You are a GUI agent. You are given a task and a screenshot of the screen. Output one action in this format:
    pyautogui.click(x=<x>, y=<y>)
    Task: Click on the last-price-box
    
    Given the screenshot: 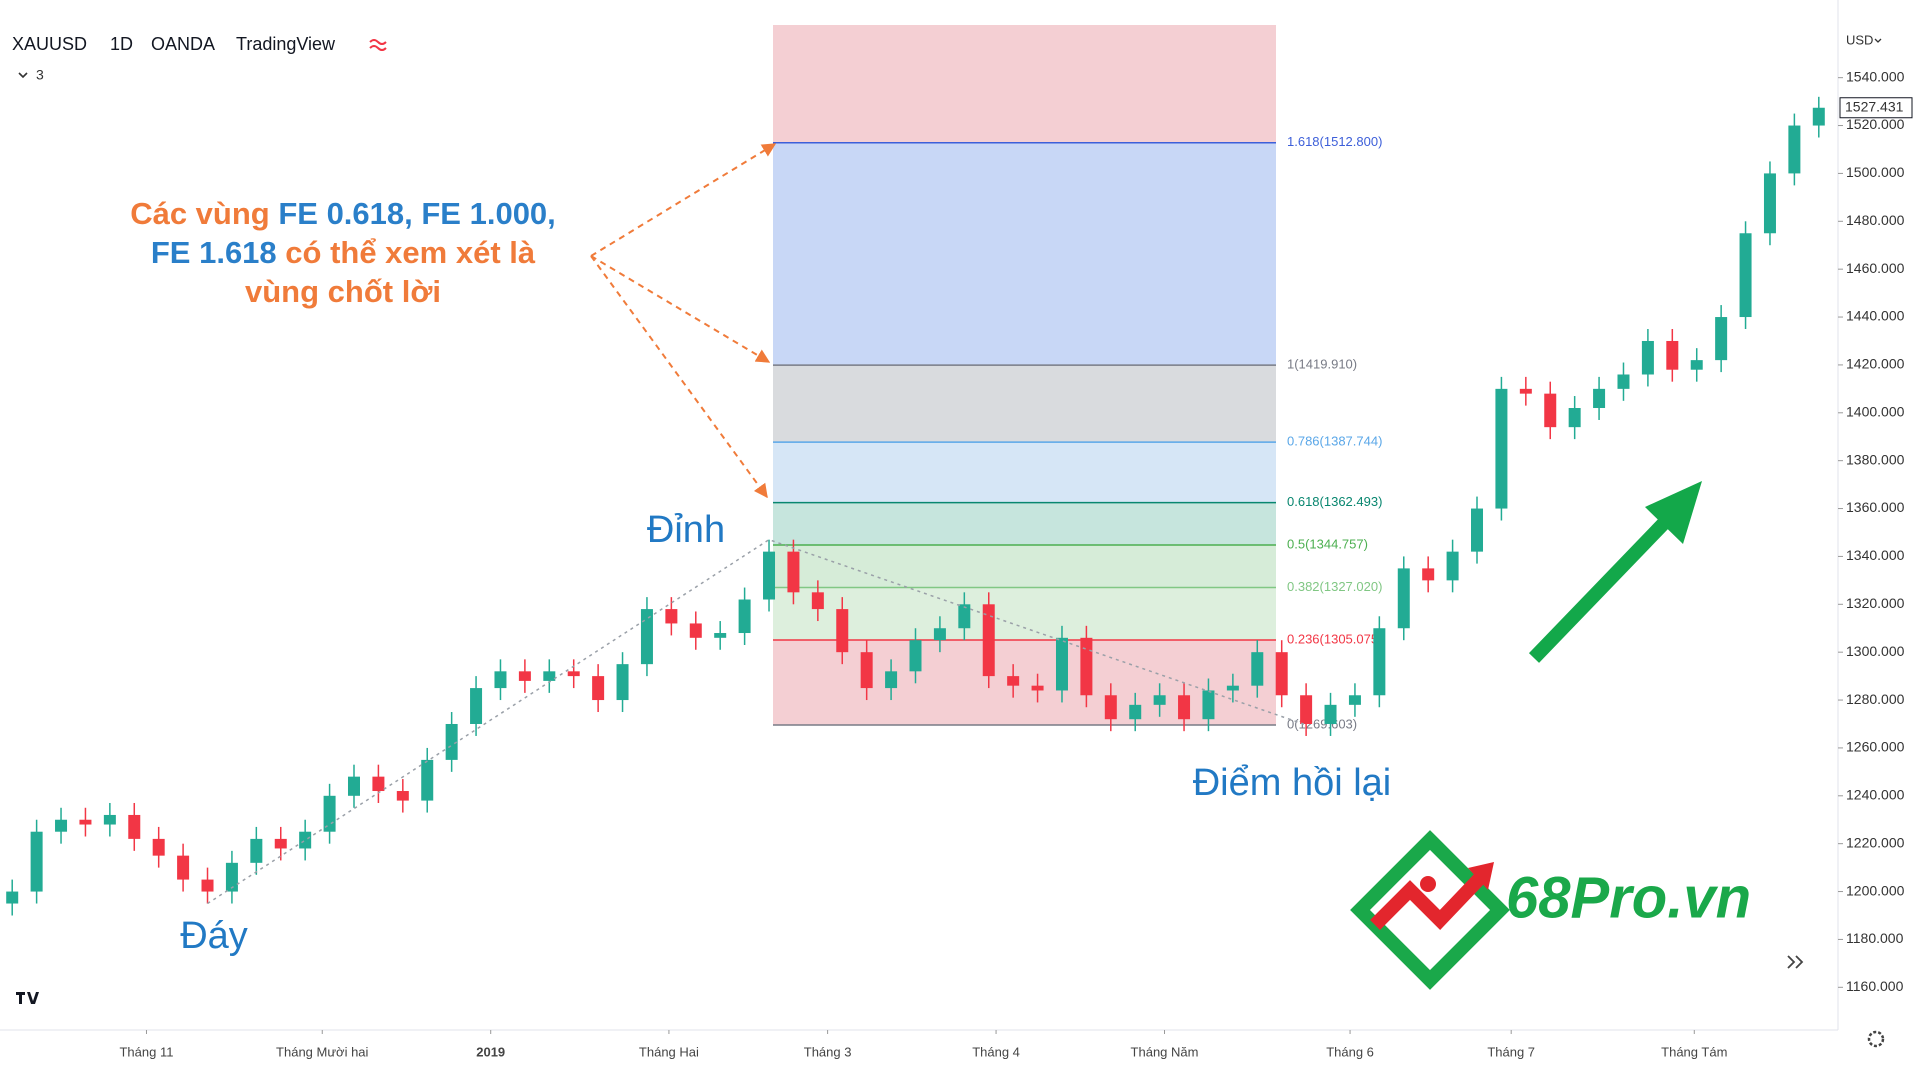 What is the action you would take?
    pyautogui.click(x=1876, y=108)
    